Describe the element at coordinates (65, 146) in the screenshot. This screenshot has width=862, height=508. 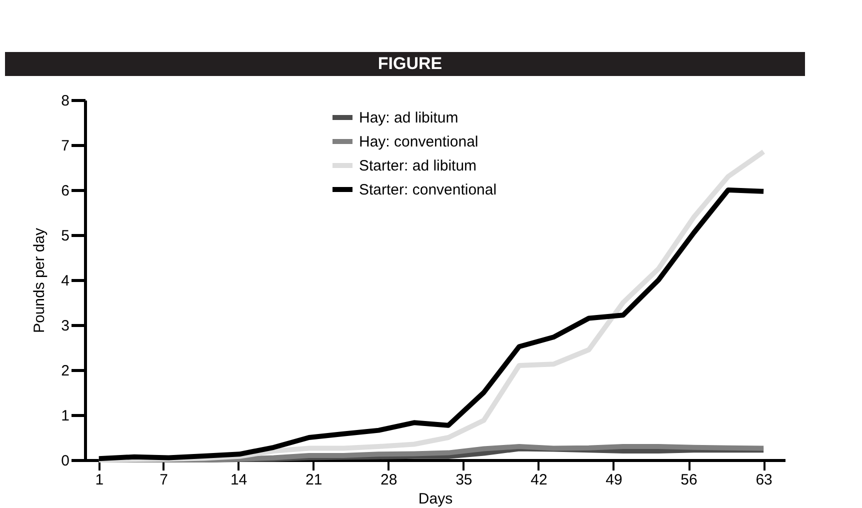
I see `y-tick-label: 7` at that location.